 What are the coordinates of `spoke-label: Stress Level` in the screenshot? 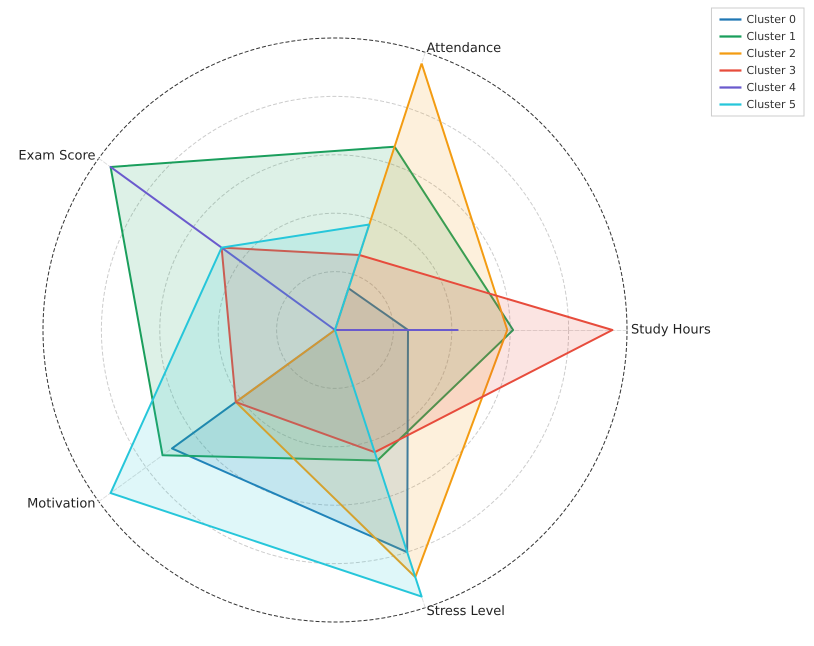 It's located at (465, 612).